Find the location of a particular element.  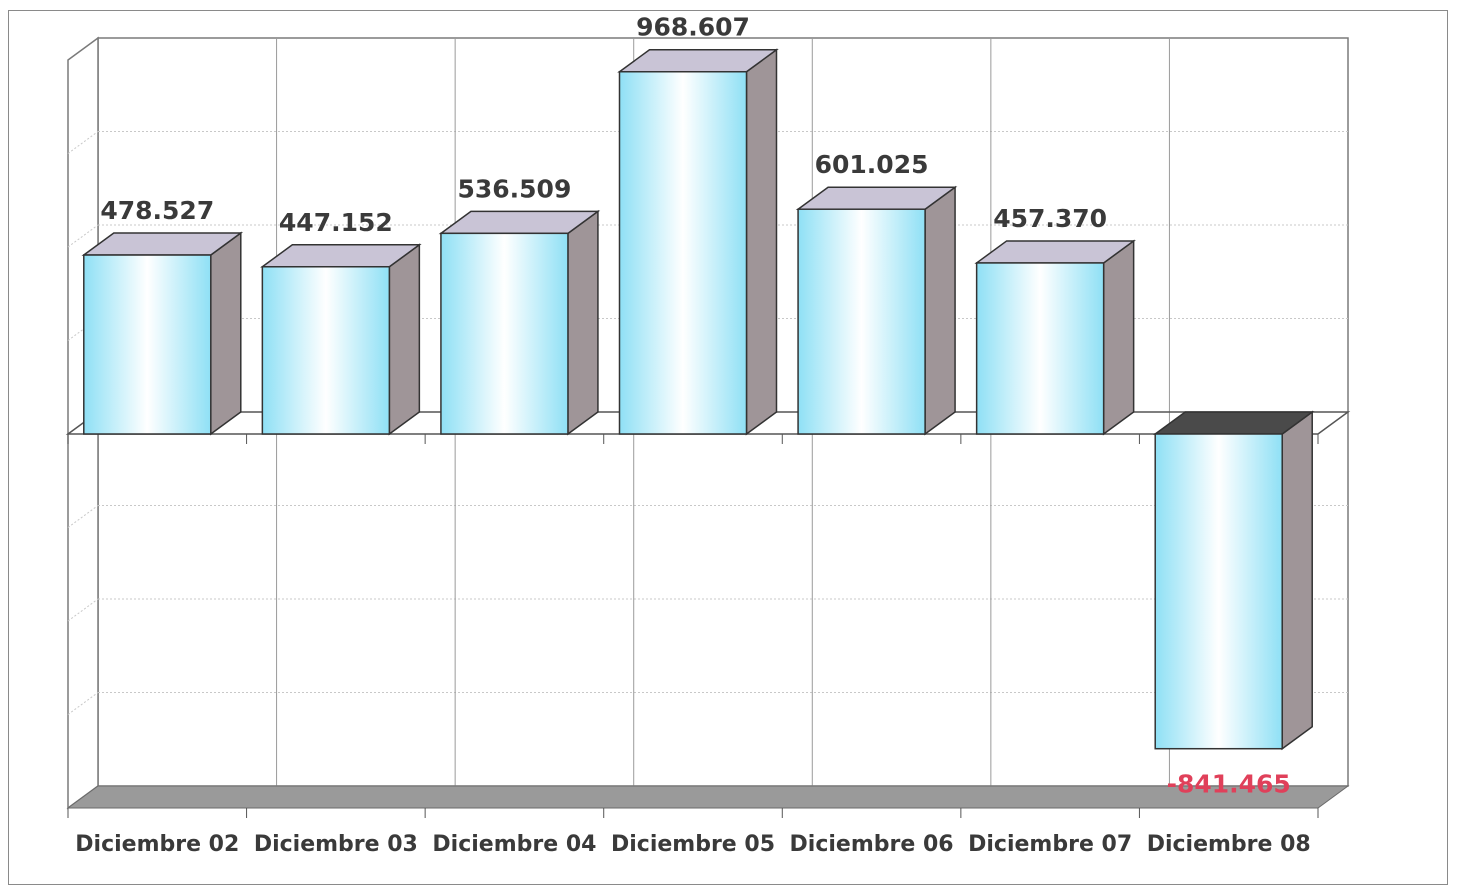

category-label: Diciembre 05 is located at coordinates (693, 844).